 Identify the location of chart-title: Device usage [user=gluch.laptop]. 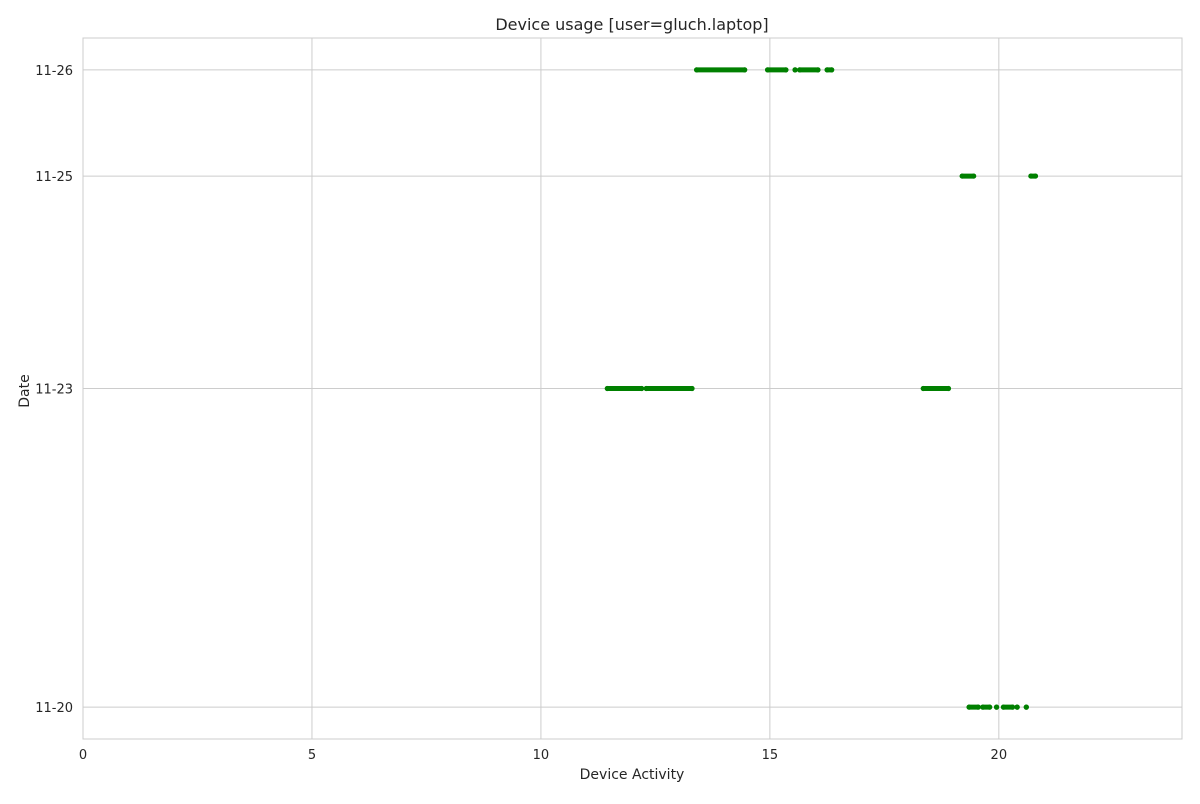
(631, 24).